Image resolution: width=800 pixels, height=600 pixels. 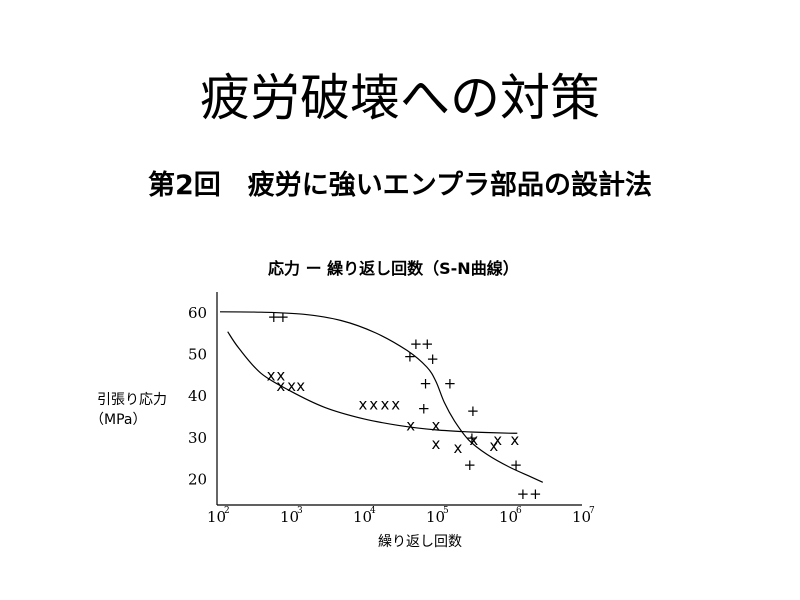 What do you see at coordinates (132, 400) in the screenshot?
I see `y-axis-label: 引張り応力` at bounding box center [132, 400].